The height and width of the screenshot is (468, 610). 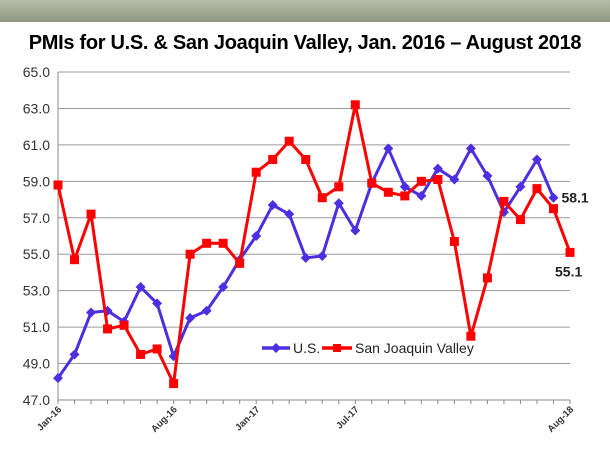 I want to click on x-tick-label: Jan-17, so click(x=247, y=418).